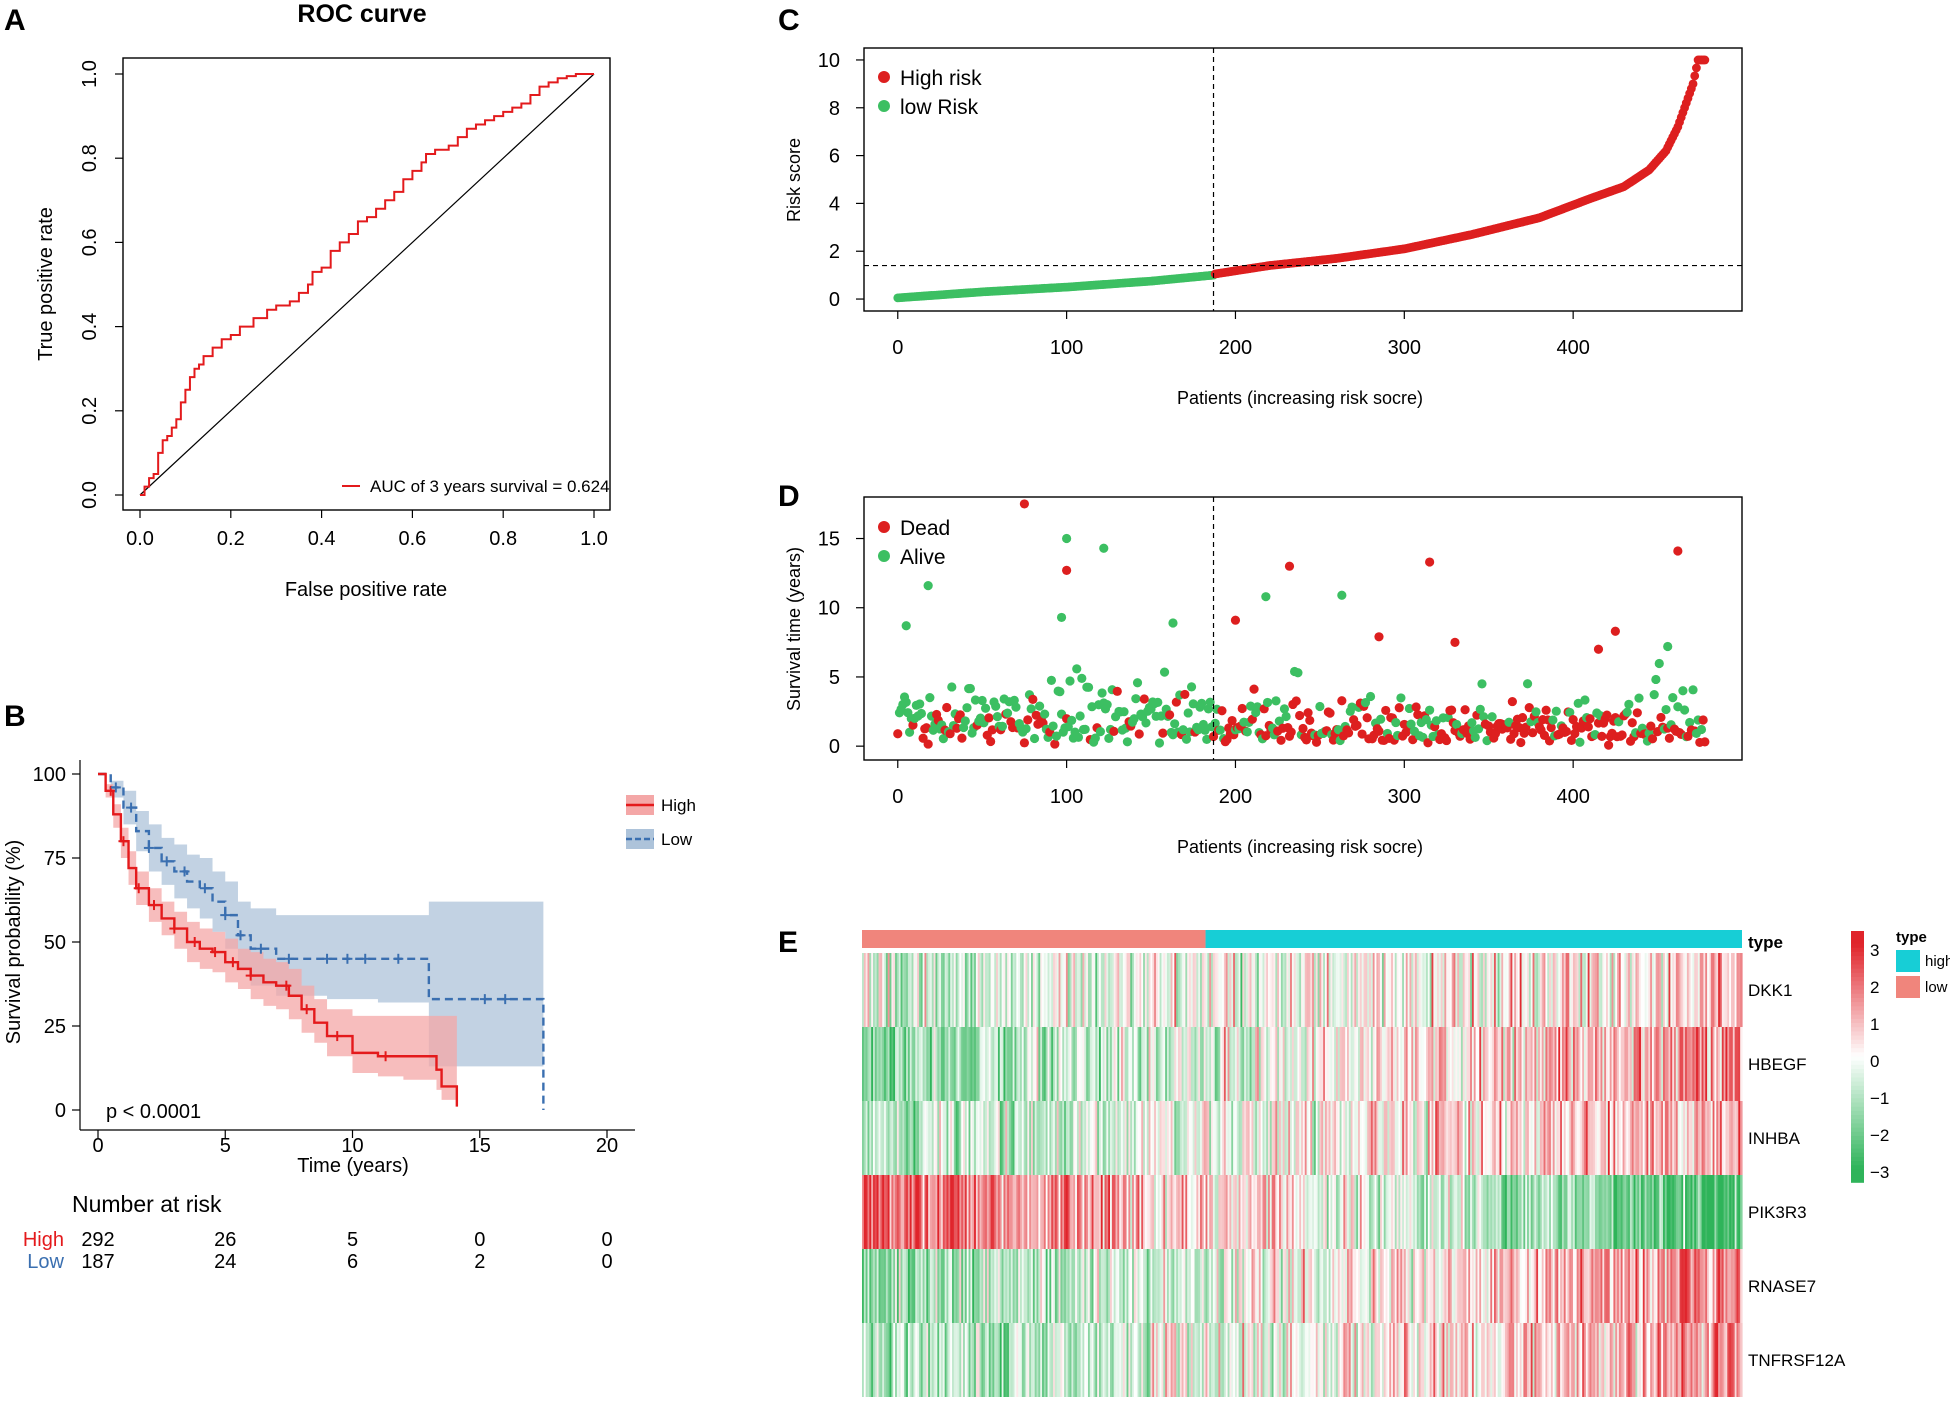 This screenshot has height=1401, width=1950. Describe the element at coordinates (884, 527) in the screenshot. I see `legend-dead-dot` at that location.